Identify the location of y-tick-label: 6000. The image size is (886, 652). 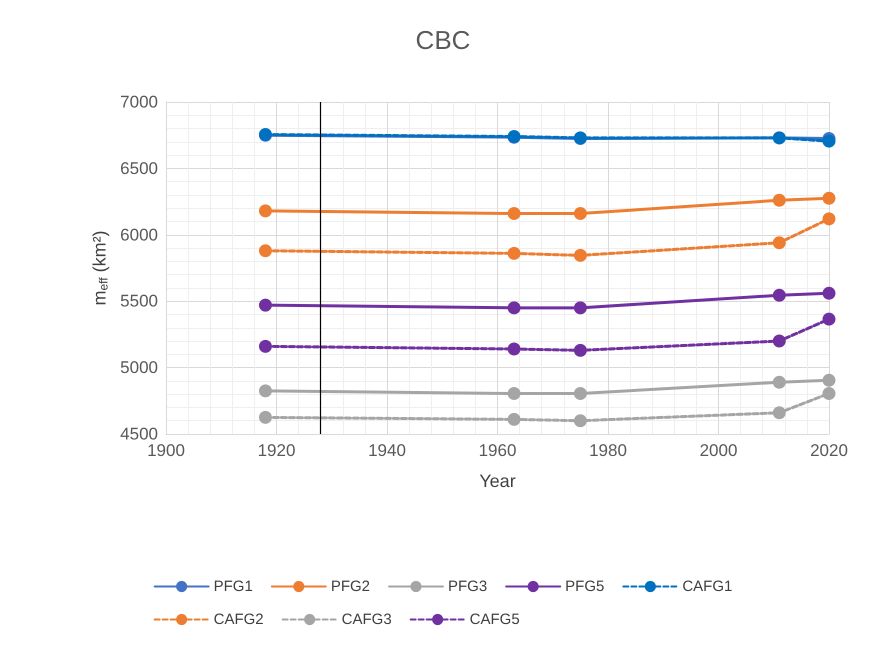
(139, 234).